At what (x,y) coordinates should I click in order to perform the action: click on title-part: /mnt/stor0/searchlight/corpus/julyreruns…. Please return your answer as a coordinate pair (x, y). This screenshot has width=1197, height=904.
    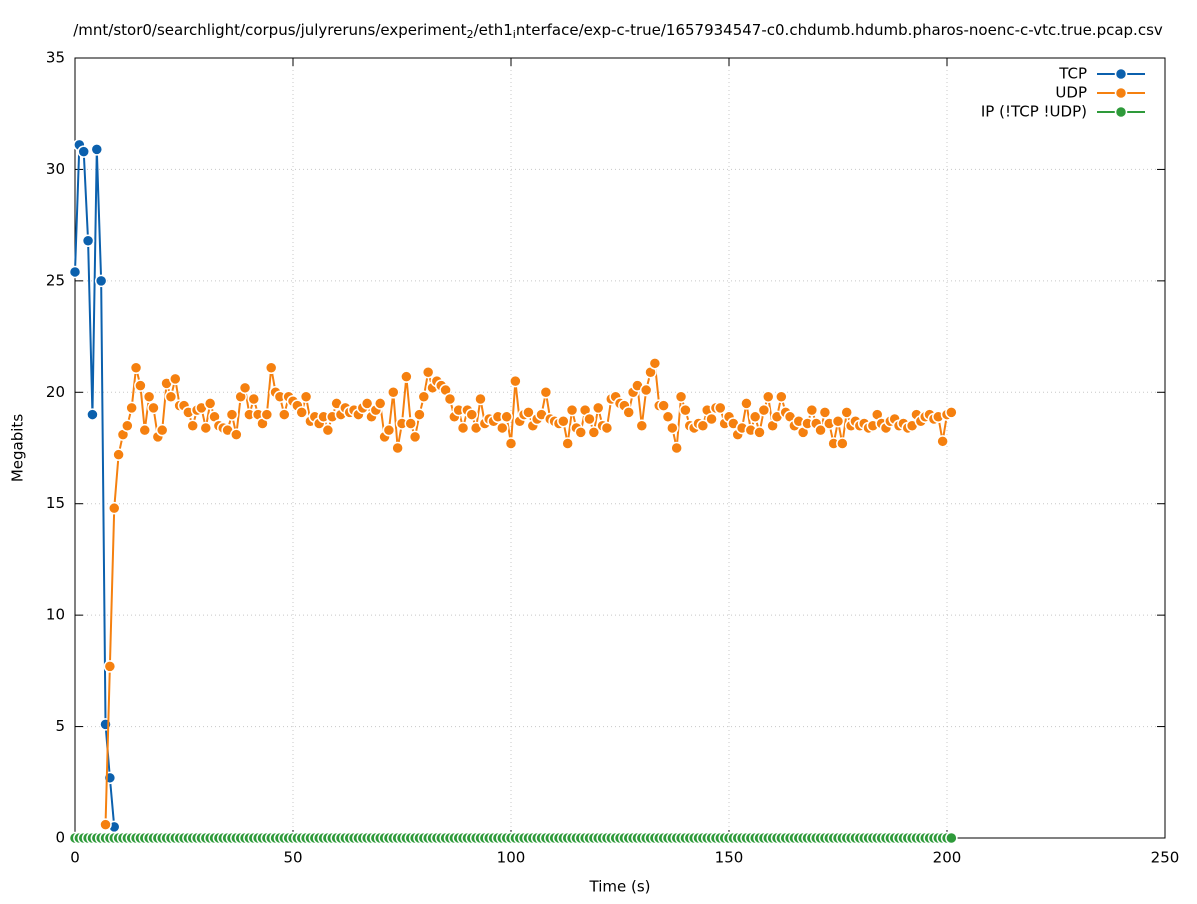
    Looking at the image, I should click on (269, 30).